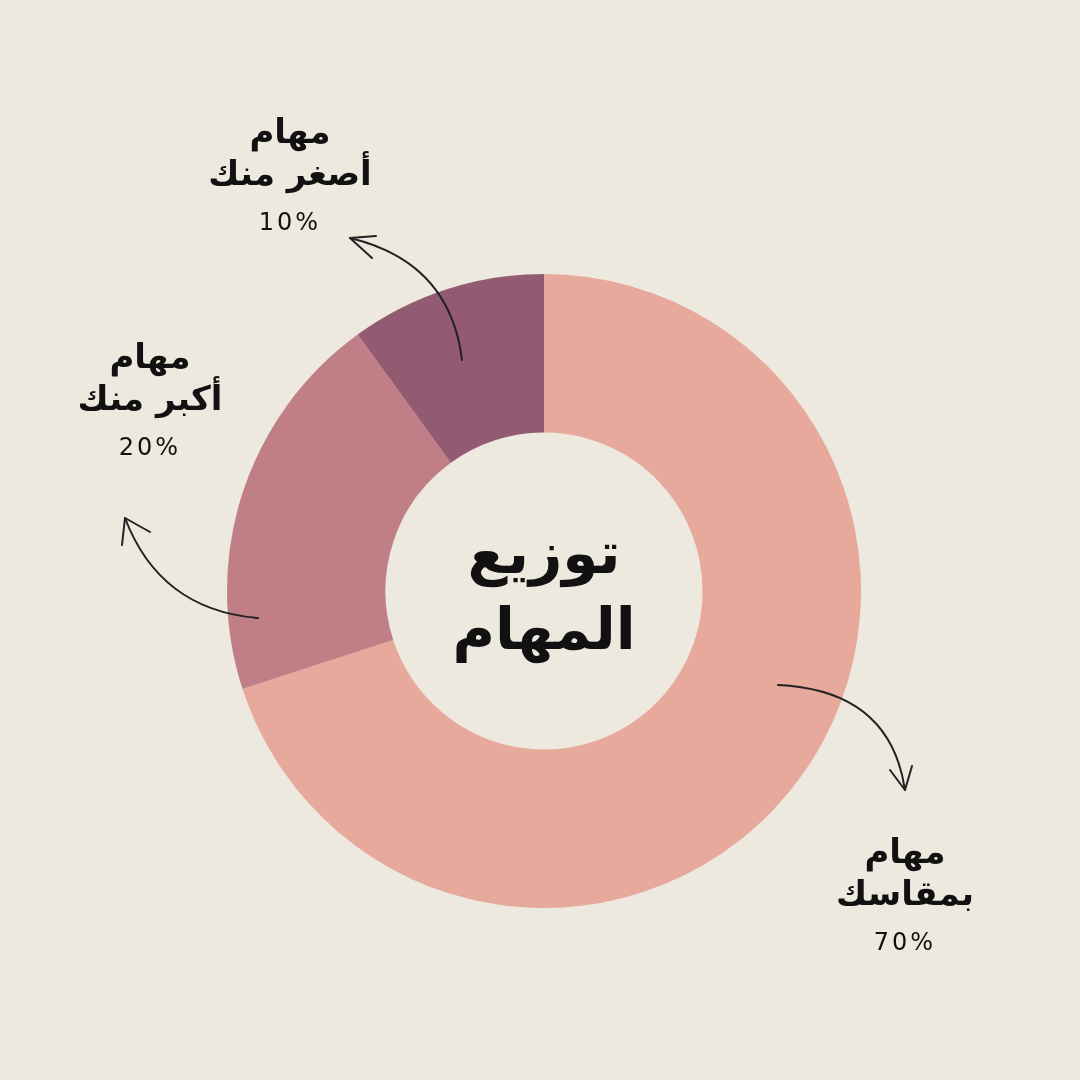  What do you see at coordinates (150, 377) in the screenshot?
I see `slice-label: مهام أكبر منك` at bounding box center [150, 377].